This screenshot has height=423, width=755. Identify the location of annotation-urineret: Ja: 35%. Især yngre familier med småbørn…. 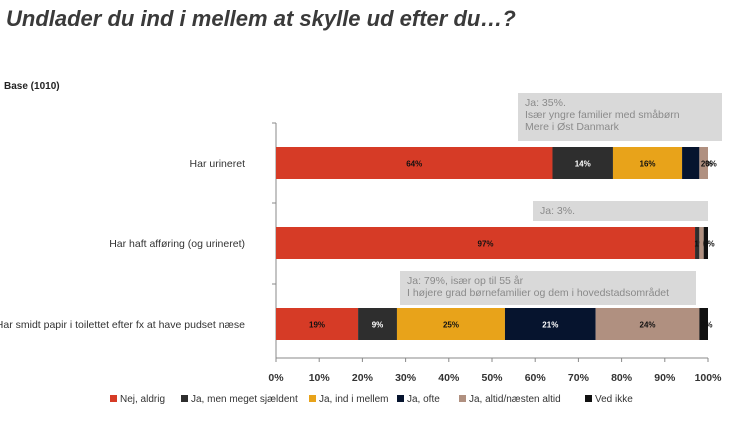
(620, 117).